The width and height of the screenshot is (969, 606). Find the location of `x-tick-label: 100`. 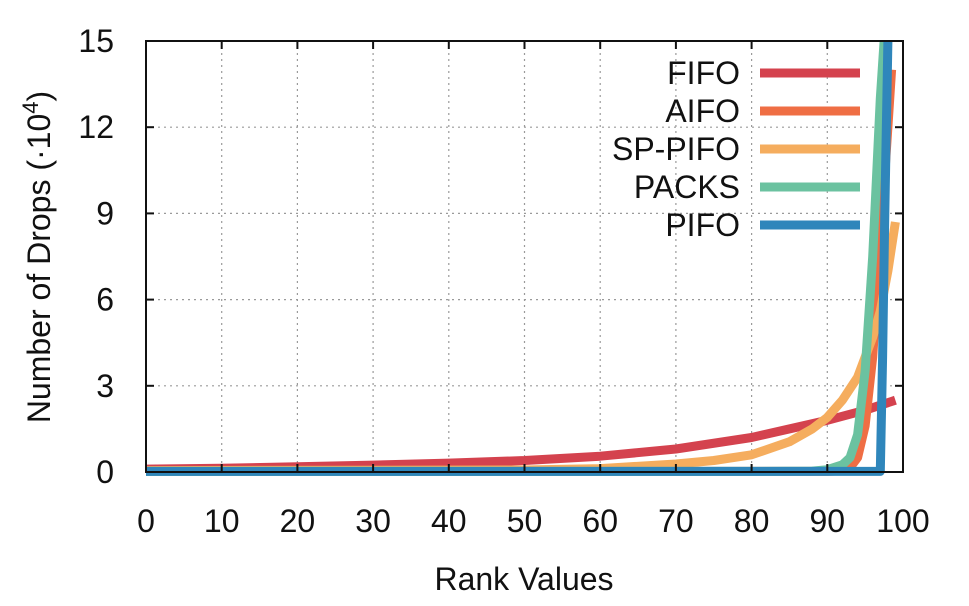

x-tick-label: 100 is located at coordinates (902, 521).